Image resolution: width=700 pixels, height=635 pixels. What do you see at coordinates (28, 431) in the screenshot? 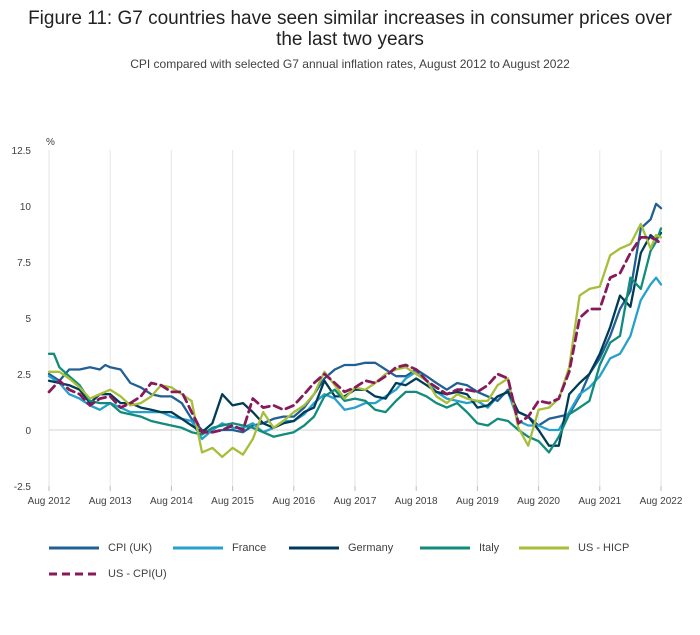
I see `y-tick-label: 0` at bounding box center [28, 431].